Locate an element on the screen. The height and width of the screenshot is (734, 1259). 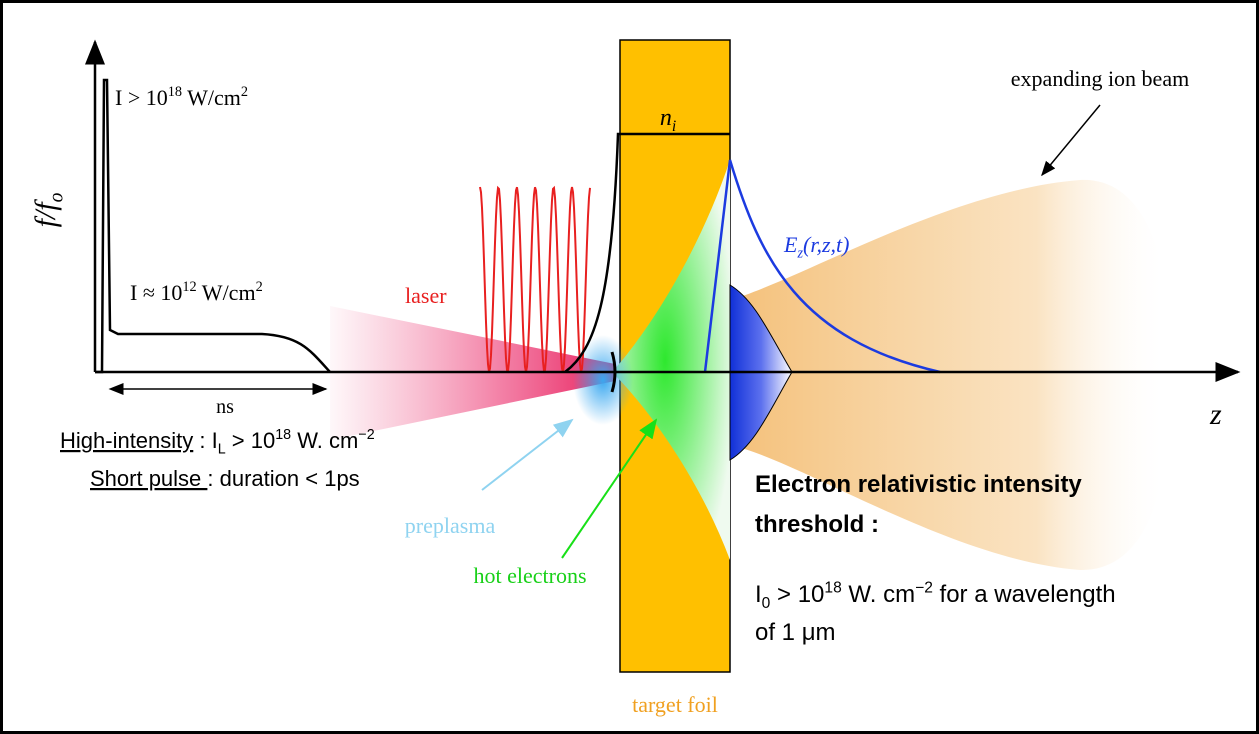
label-part: hot electrons is located at coordinates (529, 575).